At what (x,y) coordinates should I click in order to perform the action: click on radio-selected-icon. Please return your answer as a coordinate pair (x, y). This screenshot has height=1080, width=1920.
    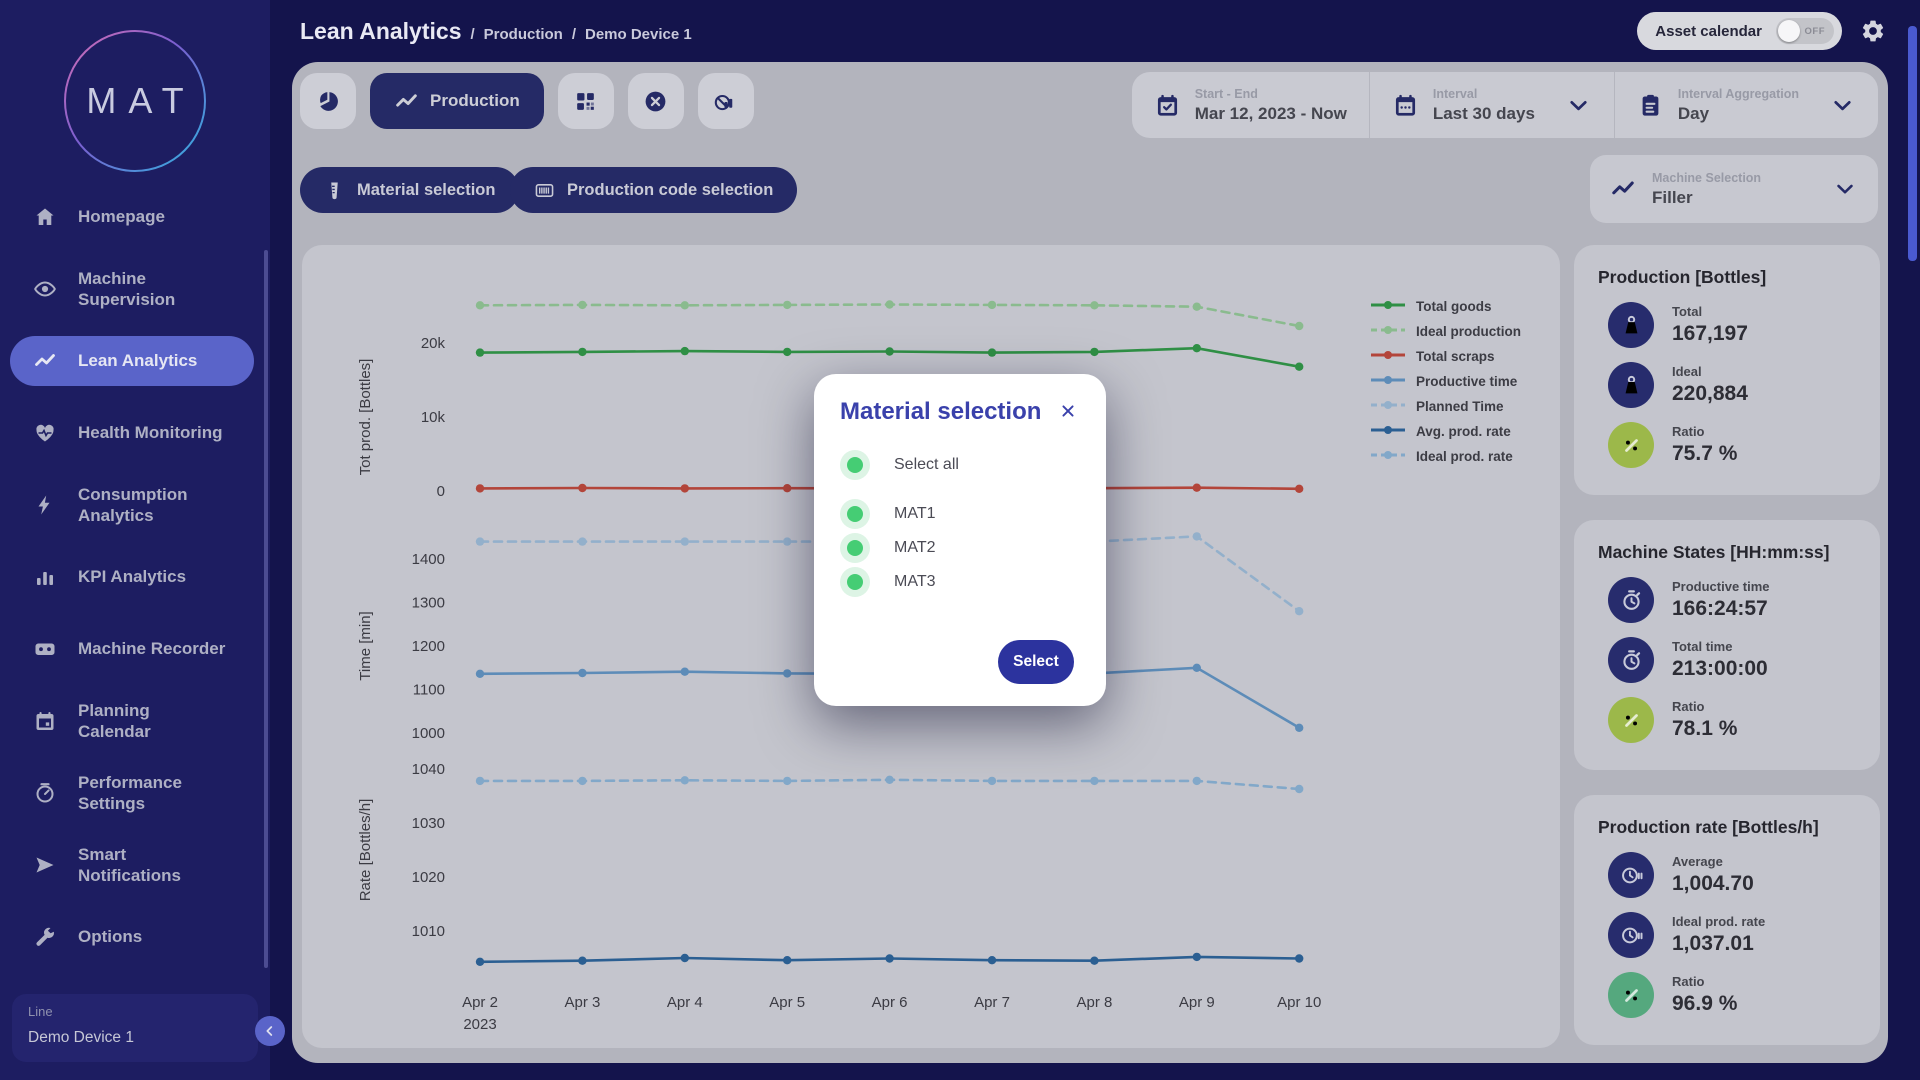
    Looking at the image, I should click on (855, 514).